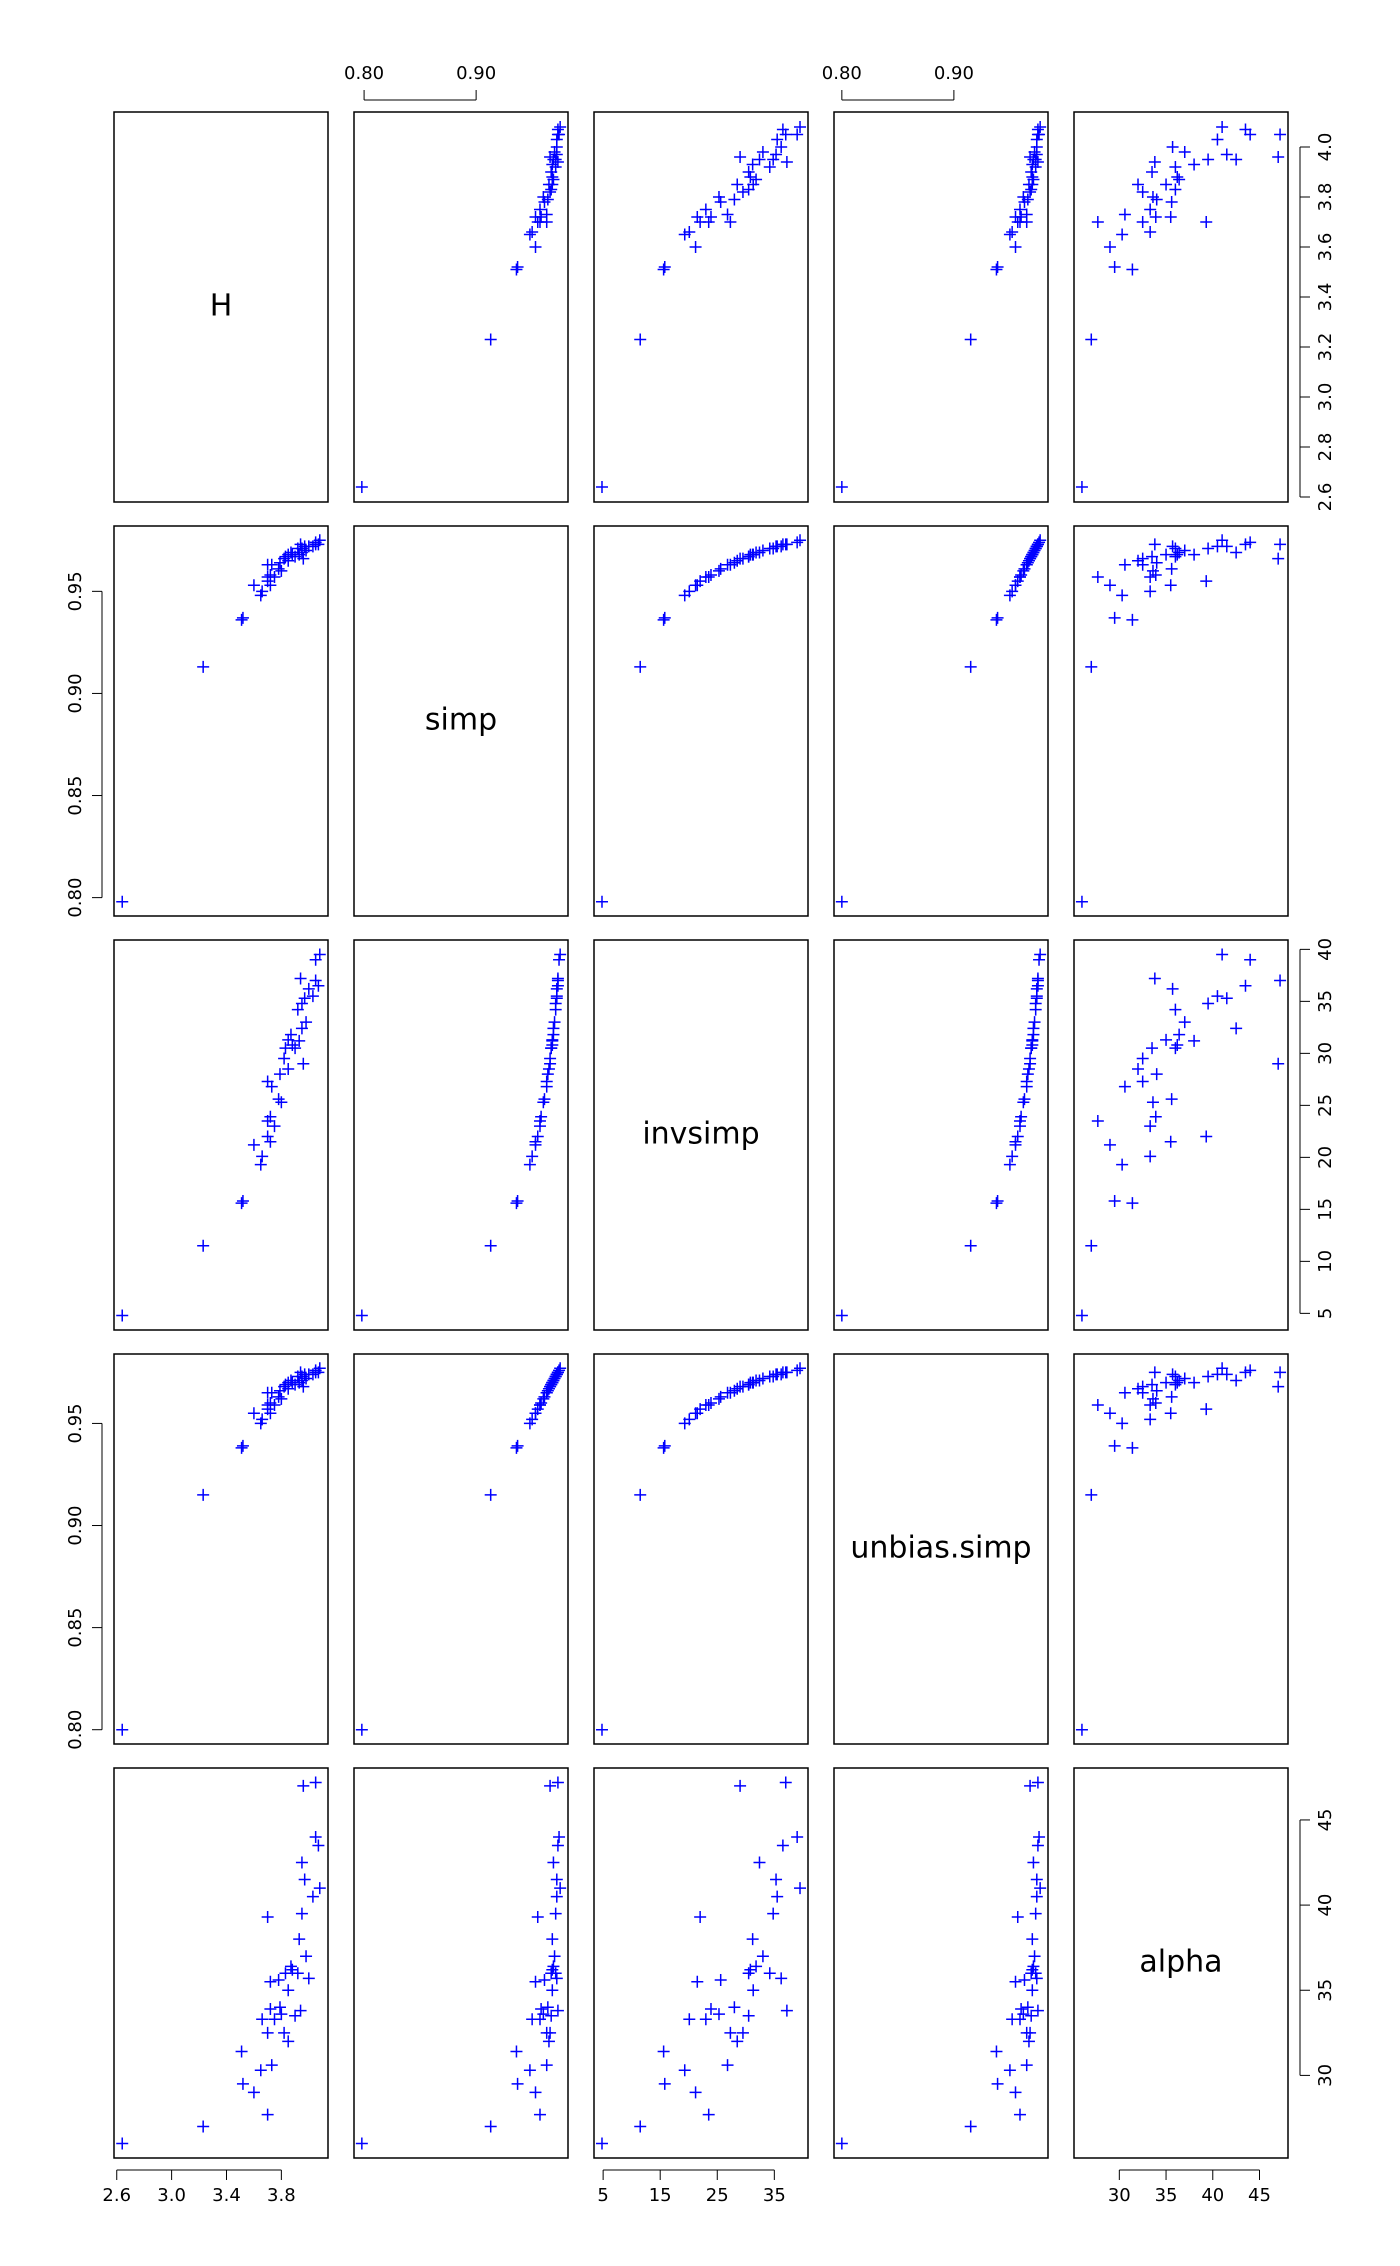 The height and width of the screenshot is (2266, 1400). What do you see at coordinates (1325, 1157) in the screenshot?
I see `y-tick-label: 20` at bounding box center [1325, 1157].